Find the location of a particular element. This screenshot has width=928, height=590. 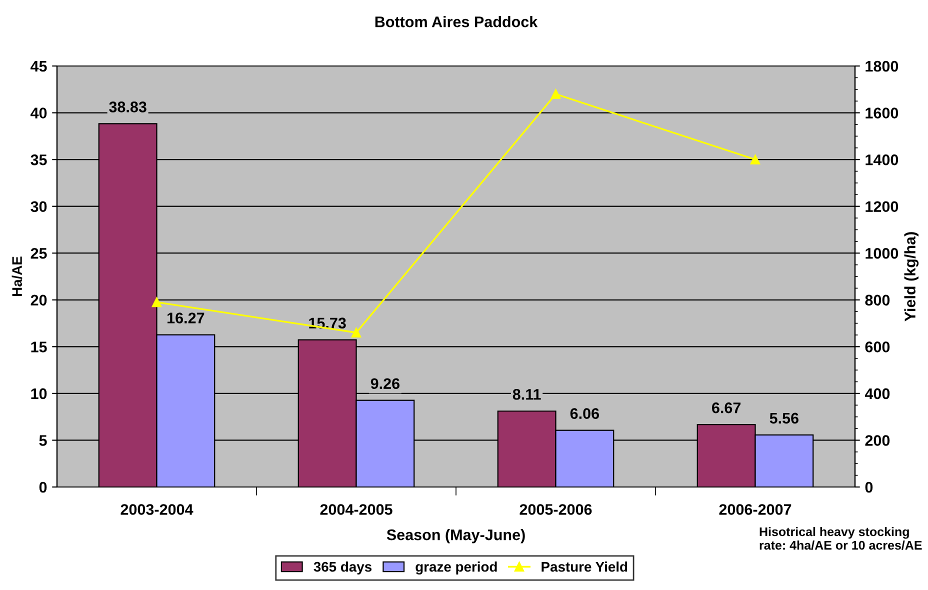

y2-tick-label: 1200 is located at coordinates (882, 206).